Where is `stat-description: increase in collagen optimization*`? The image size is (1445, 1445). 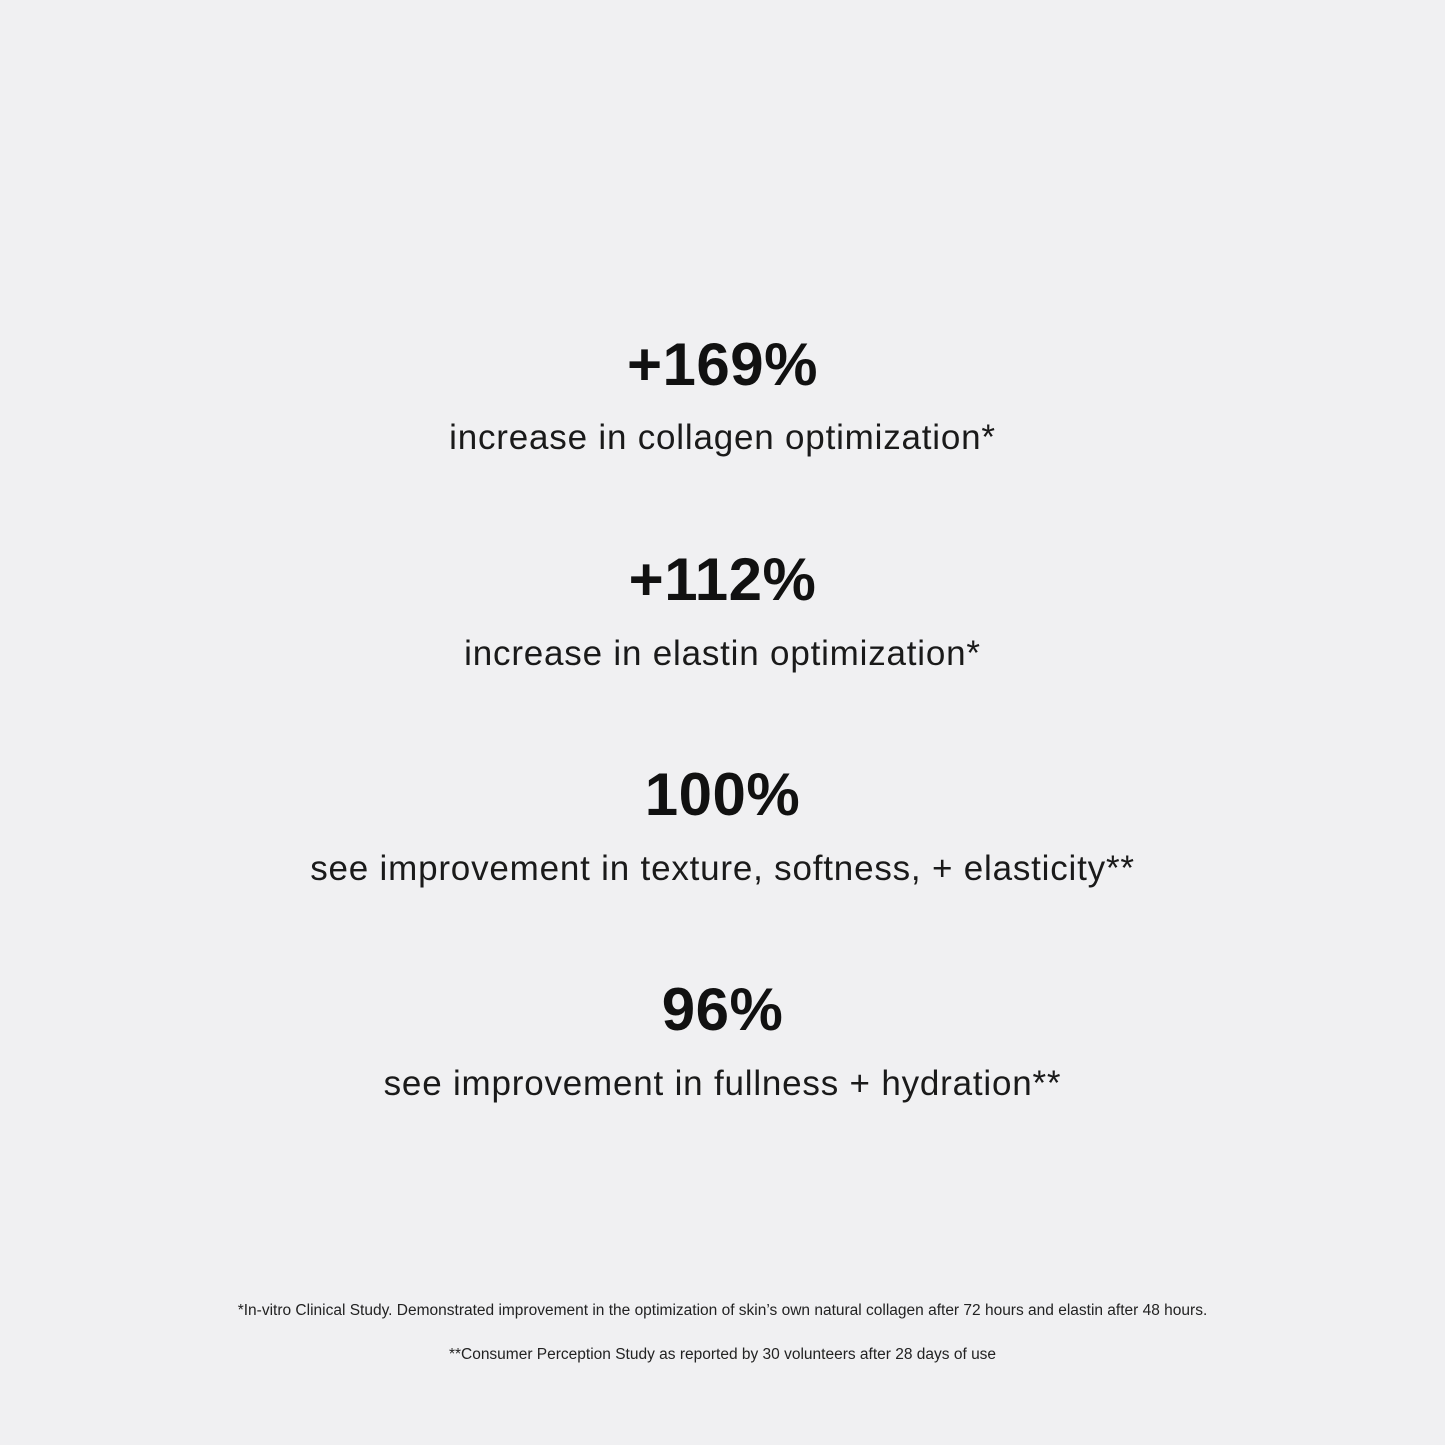 stat-description: increase in collagen optimization* is located at coordinates (722, 437).